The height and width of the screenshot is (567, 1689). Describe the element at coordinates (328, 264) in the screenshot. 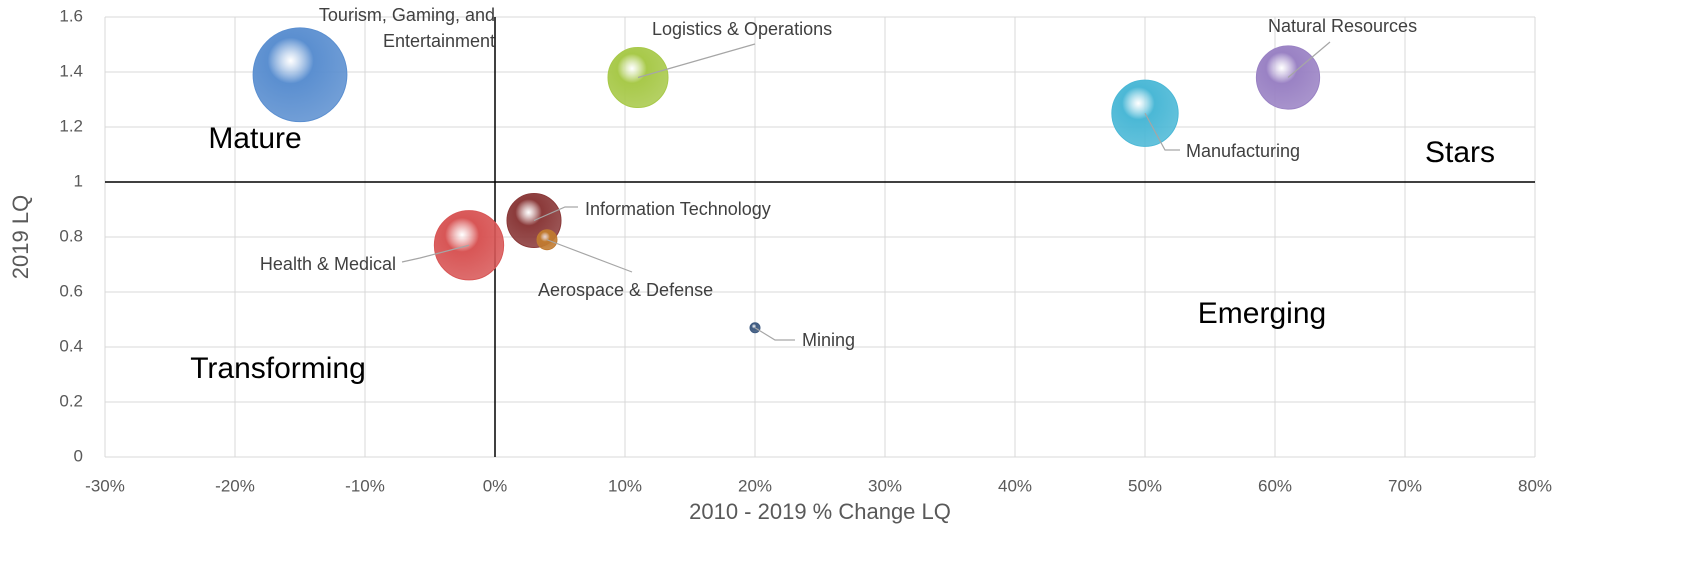

I see `bubble-label: Health & Medical` at that location.